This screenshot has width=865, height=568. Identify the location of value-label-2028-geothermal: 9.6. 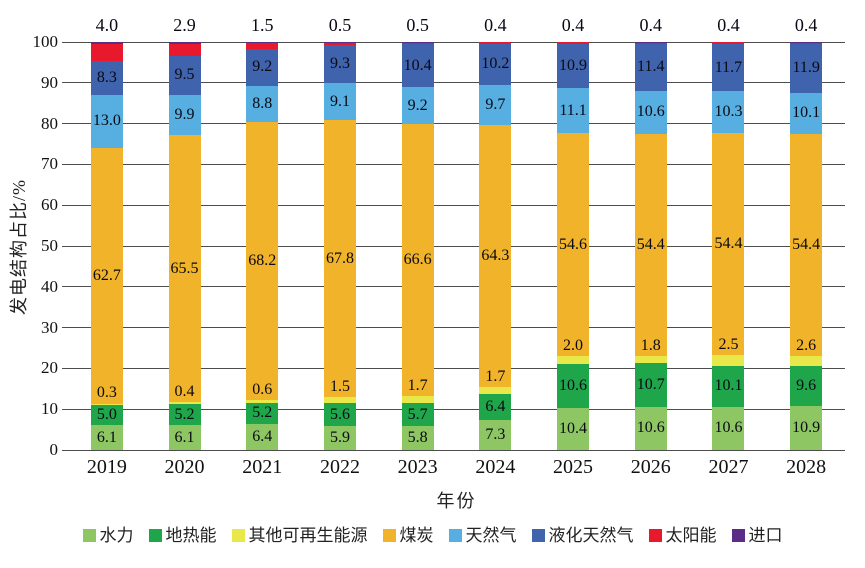
(806, 385).